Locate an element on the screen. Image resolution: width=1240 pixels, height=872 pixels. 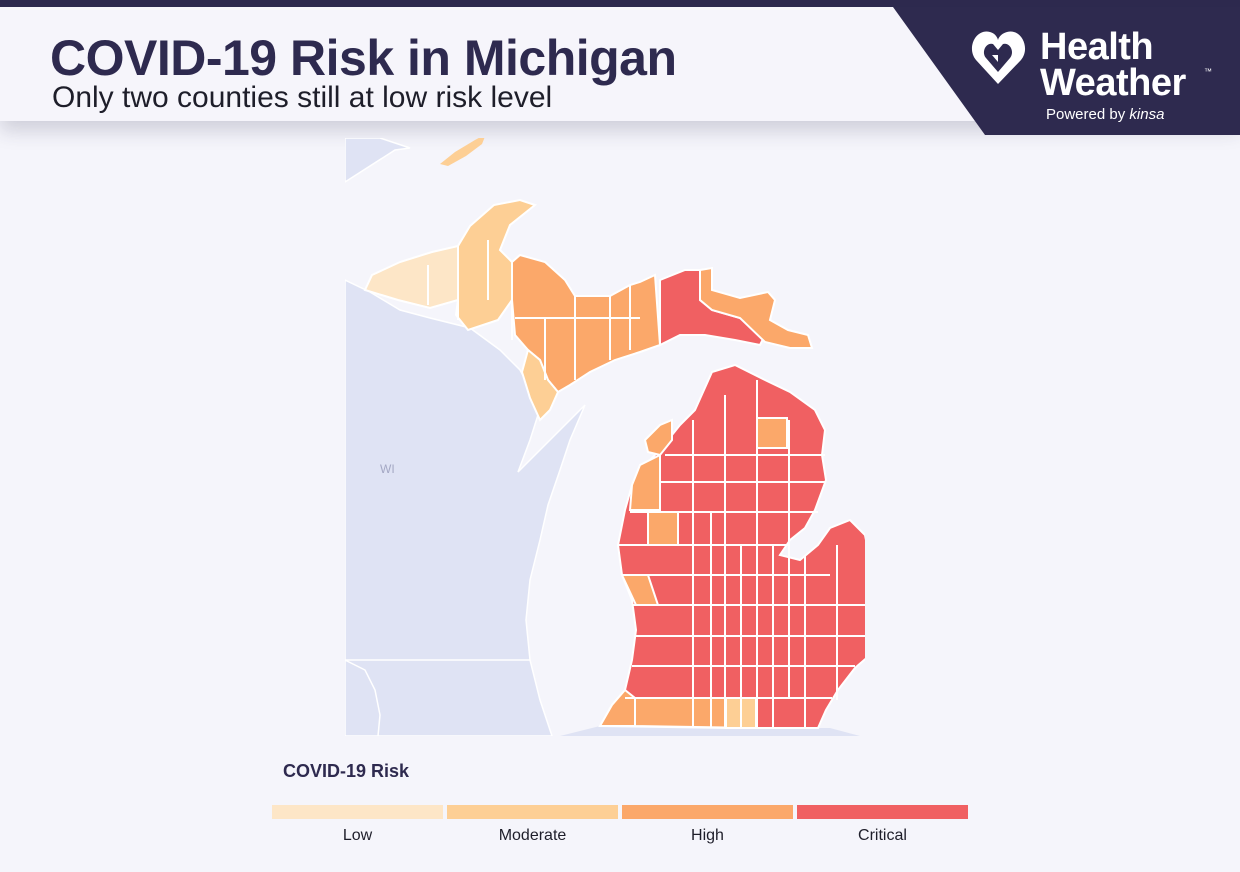
lower-peninsula-high-west is located at coordinates (644, 482).